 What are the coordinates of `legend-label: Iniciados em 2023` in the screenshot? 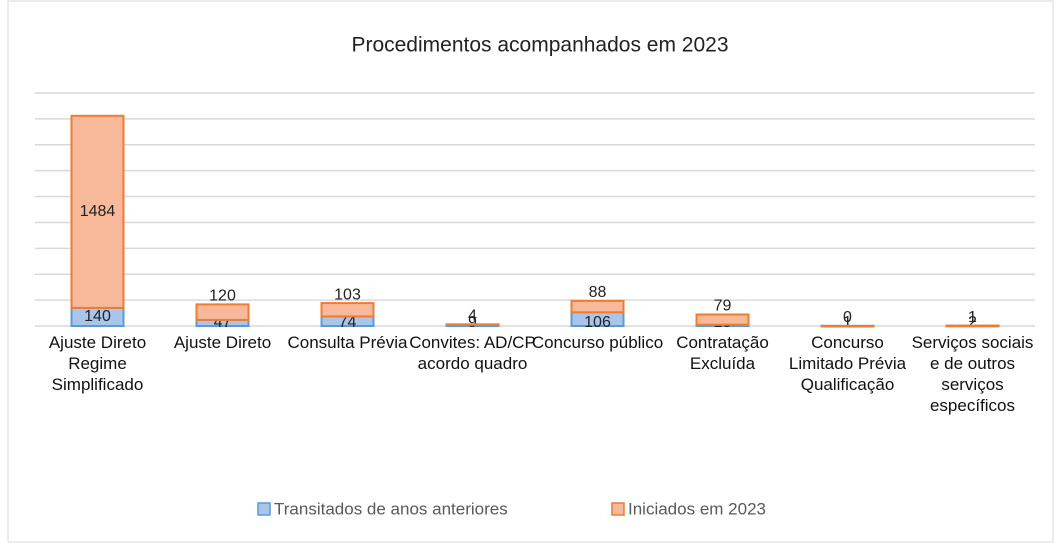 It's located at (697, 508).